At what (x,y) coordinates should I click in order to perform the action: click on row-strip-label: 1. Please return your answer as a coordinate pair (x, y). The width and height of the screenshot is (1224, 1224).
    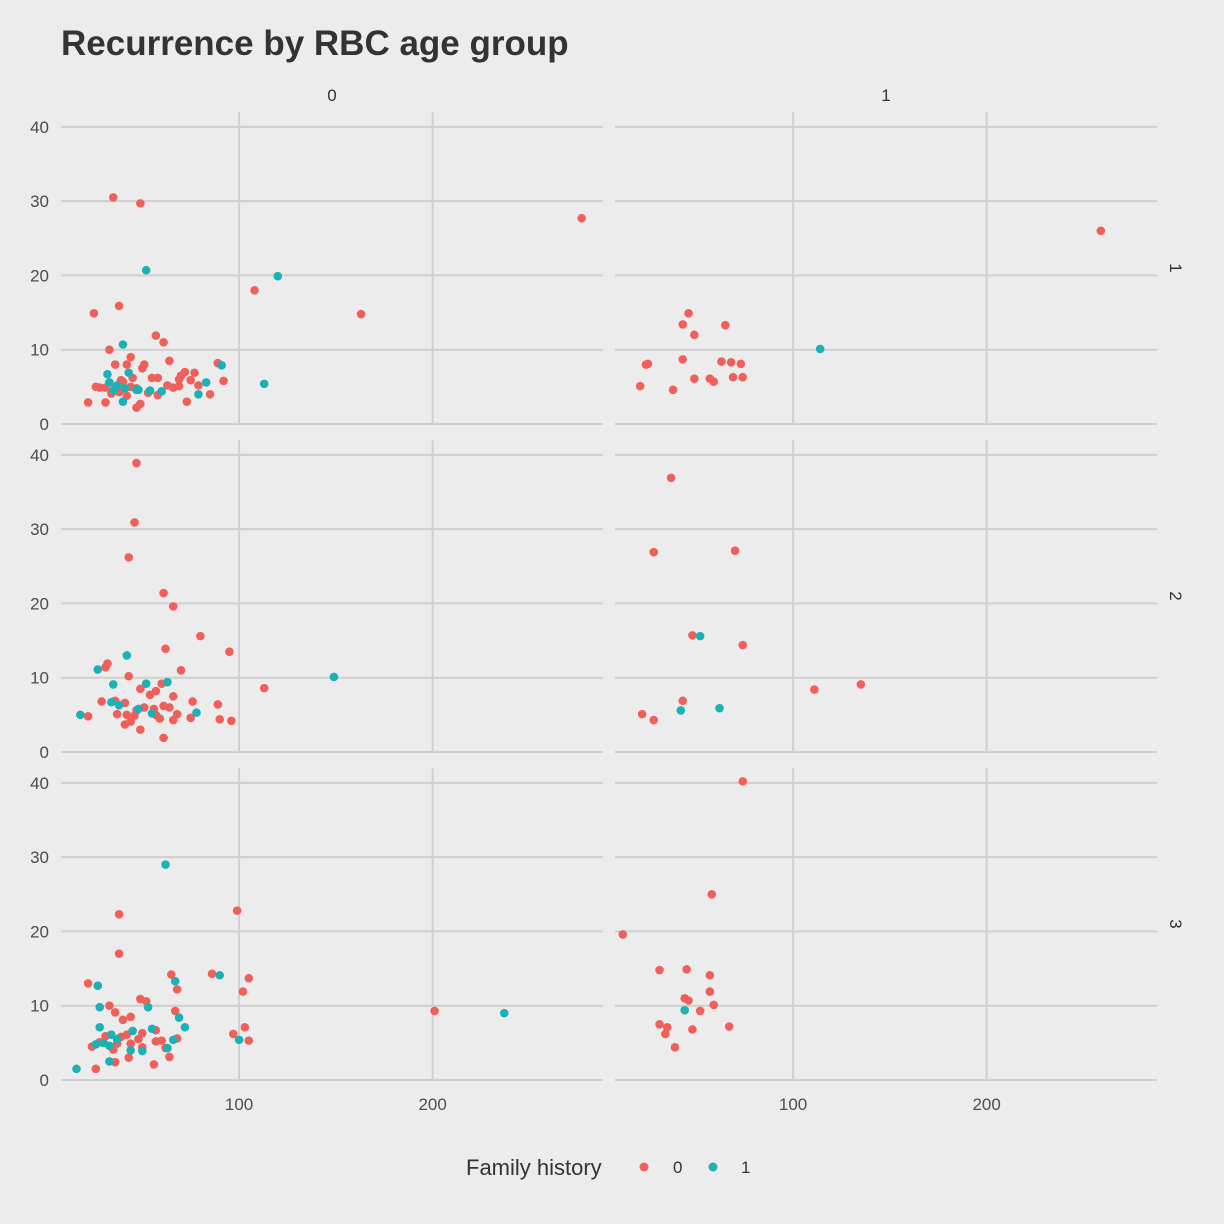
    Looking at the image, I should click on (1175, 267).